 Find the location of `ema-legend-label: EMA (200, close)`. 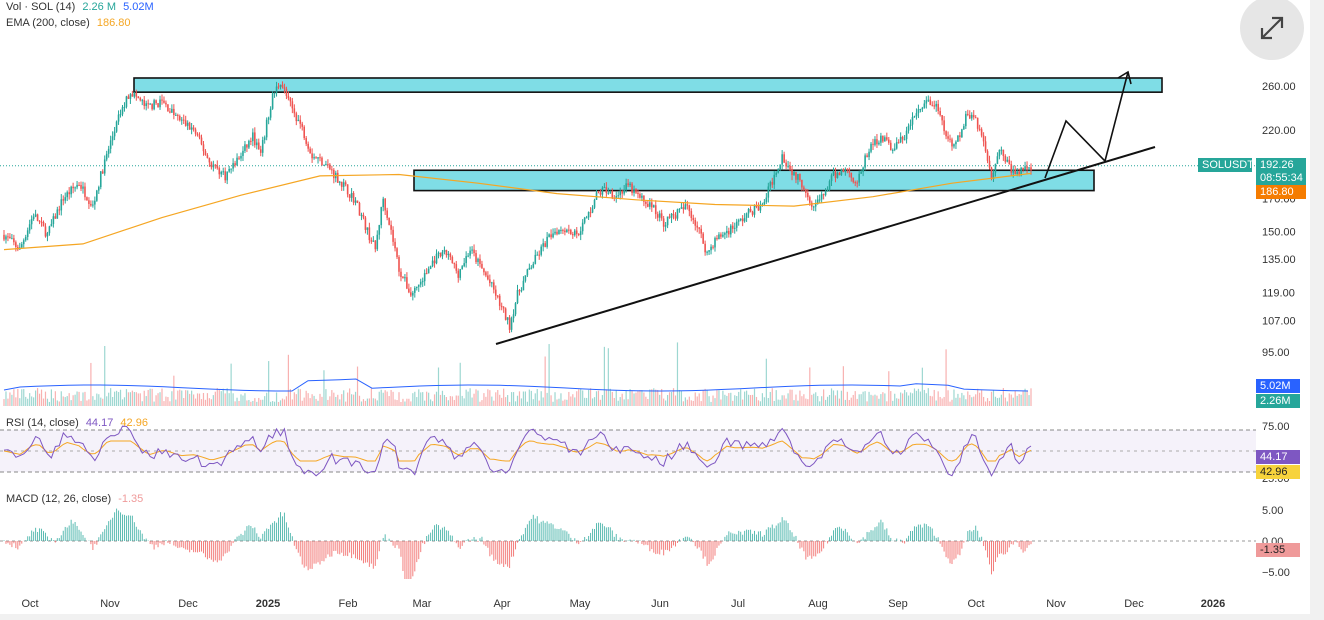

ema-legend-label: EMA (200, close) is located at coordinates (48, 23).